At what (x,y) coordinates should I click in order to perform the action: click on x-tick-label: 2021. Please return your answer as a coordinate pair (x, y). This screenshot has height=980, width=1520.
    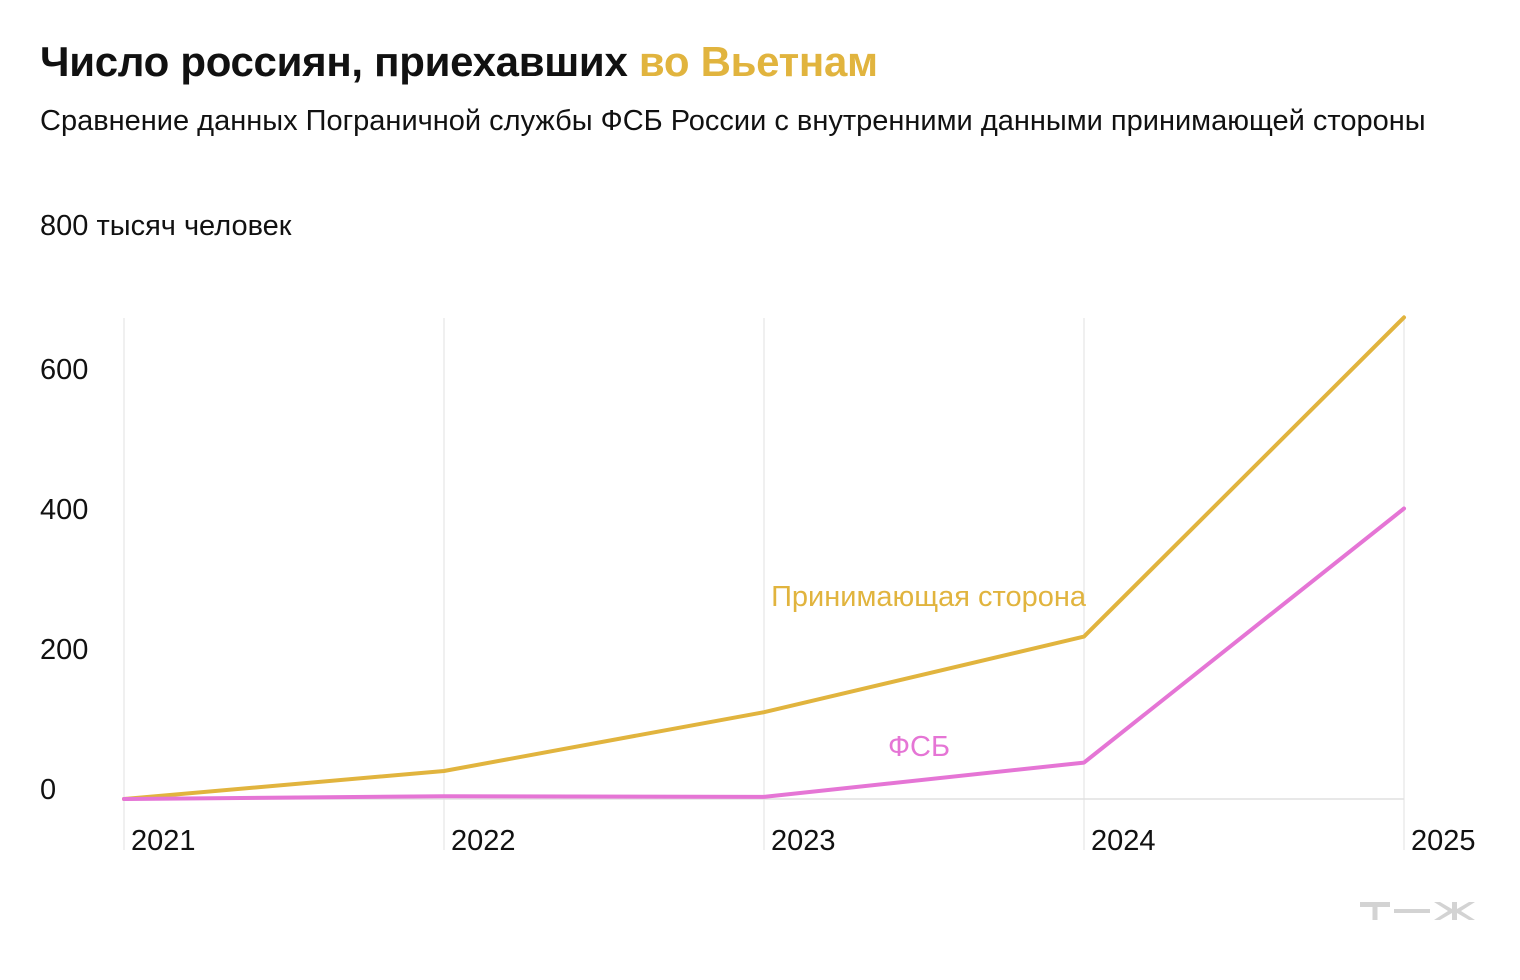
    Looking at the image, I should click on (163, 841).